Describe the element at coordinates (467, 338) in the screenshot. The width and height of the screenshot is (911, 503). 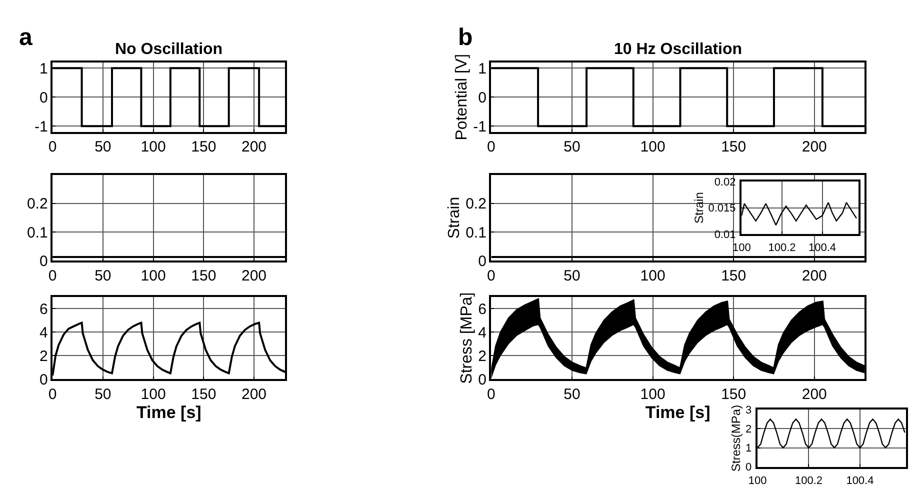
I see `y-axis-title: Stress [MPa]` at that location.